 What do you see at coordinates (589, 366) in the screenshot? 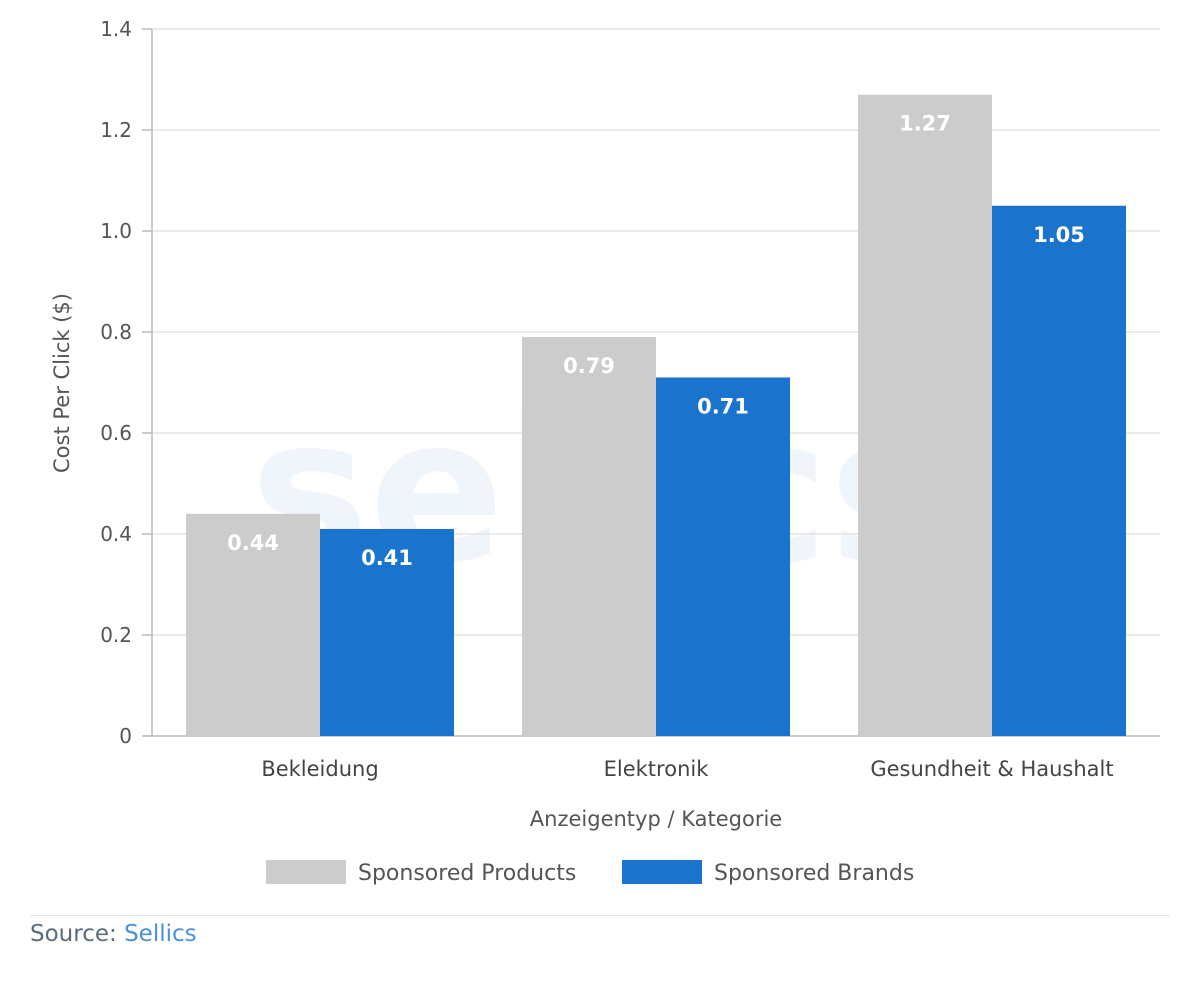
I see `data-label: 0.79` at bounding box center [589, 366].